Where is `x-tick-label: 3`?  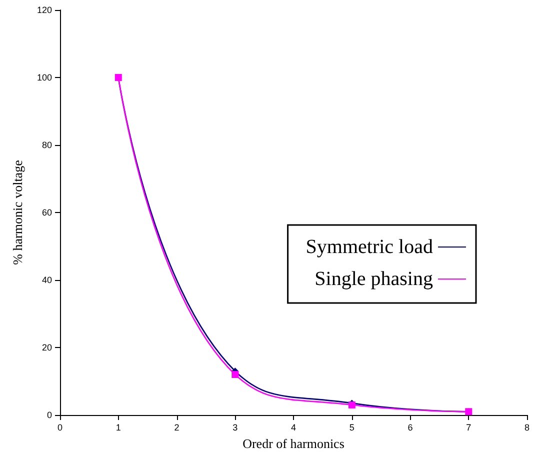 x-tick-label: 3 is located at coordinates (235, 427).